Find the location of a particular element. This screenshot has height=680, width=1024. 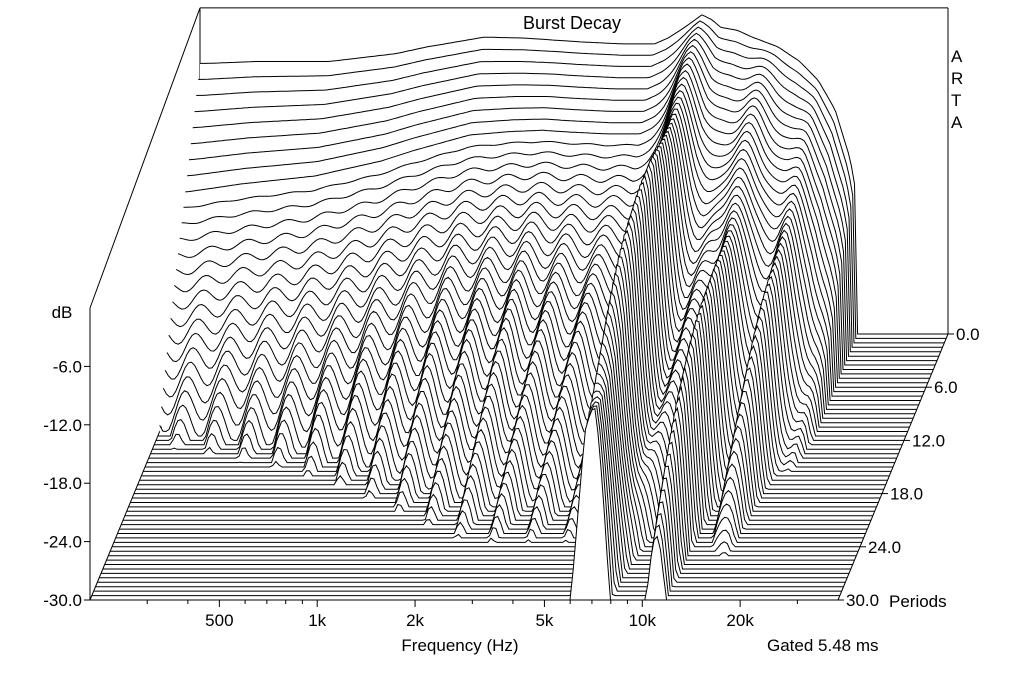

z-tick-label: 12.0 is located at coordinates (928, 440).